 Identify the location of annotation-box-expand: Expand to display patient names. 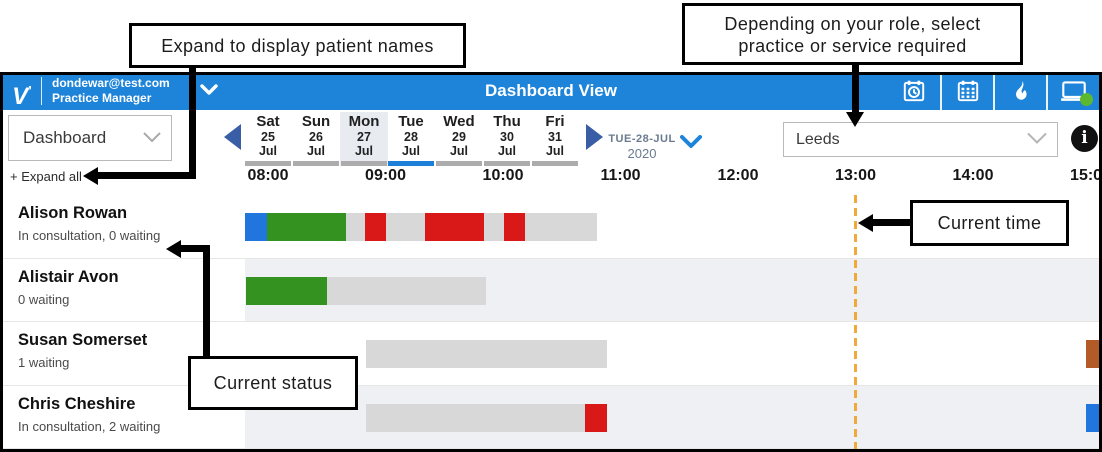
(297, 45).